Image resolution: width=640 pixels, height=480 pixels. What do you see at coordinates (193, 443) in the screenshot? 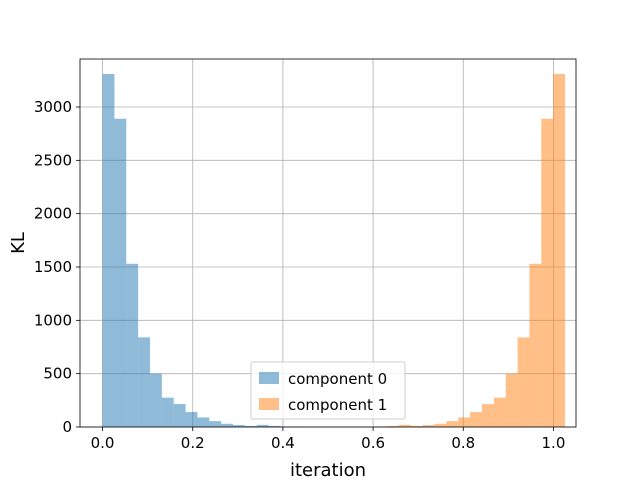
I see `x-tick-label: 0.2` at bounding box center [193, 443].